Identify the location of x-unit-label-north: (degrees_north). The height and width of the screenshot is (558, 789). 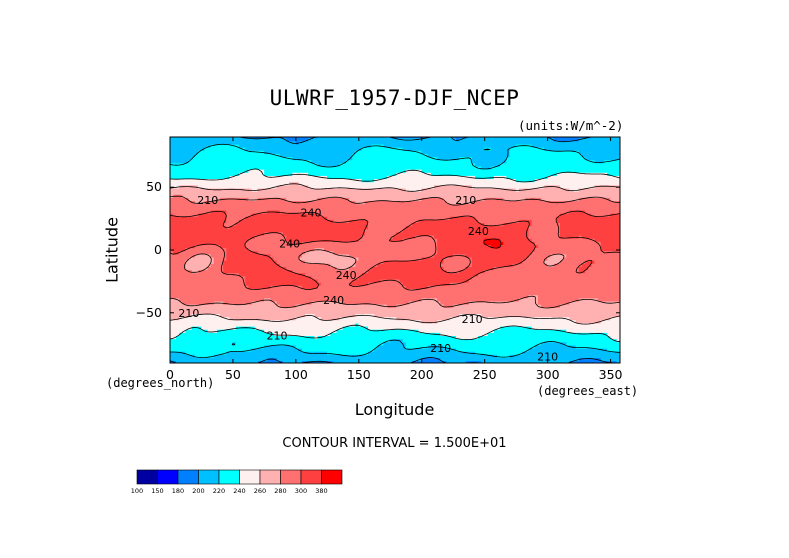
(160, 383).